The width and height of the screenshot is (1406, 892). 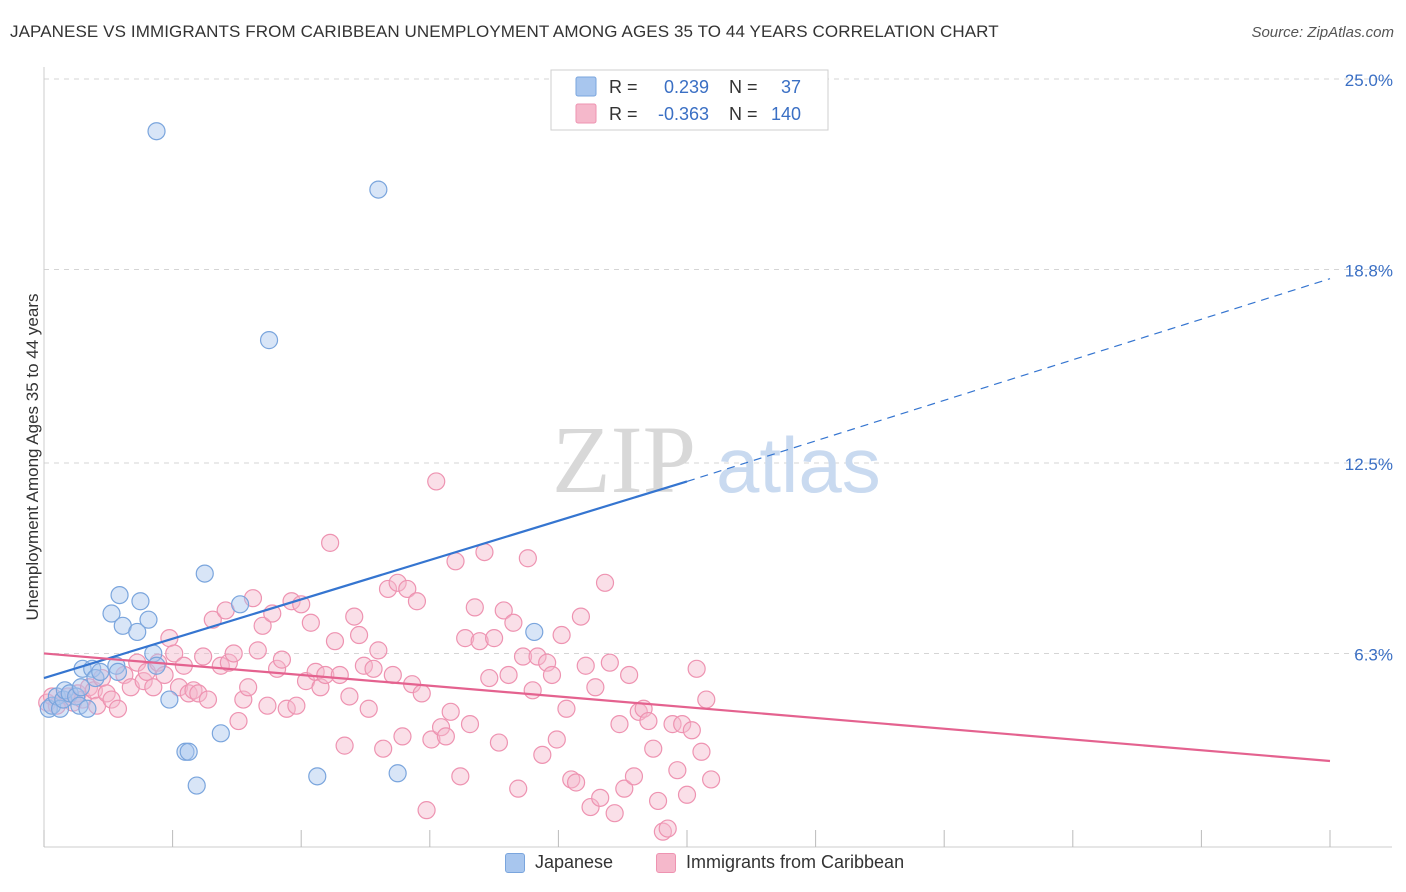 What do you see at coordinates (586, 113) in the screenshot?
I see `legend-swatch-caribbean` at bounding box center [586, 113].